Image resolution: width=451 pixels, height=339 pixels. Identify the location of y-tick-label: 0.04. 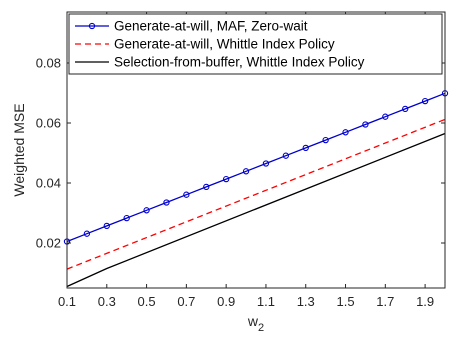
(48, 183).